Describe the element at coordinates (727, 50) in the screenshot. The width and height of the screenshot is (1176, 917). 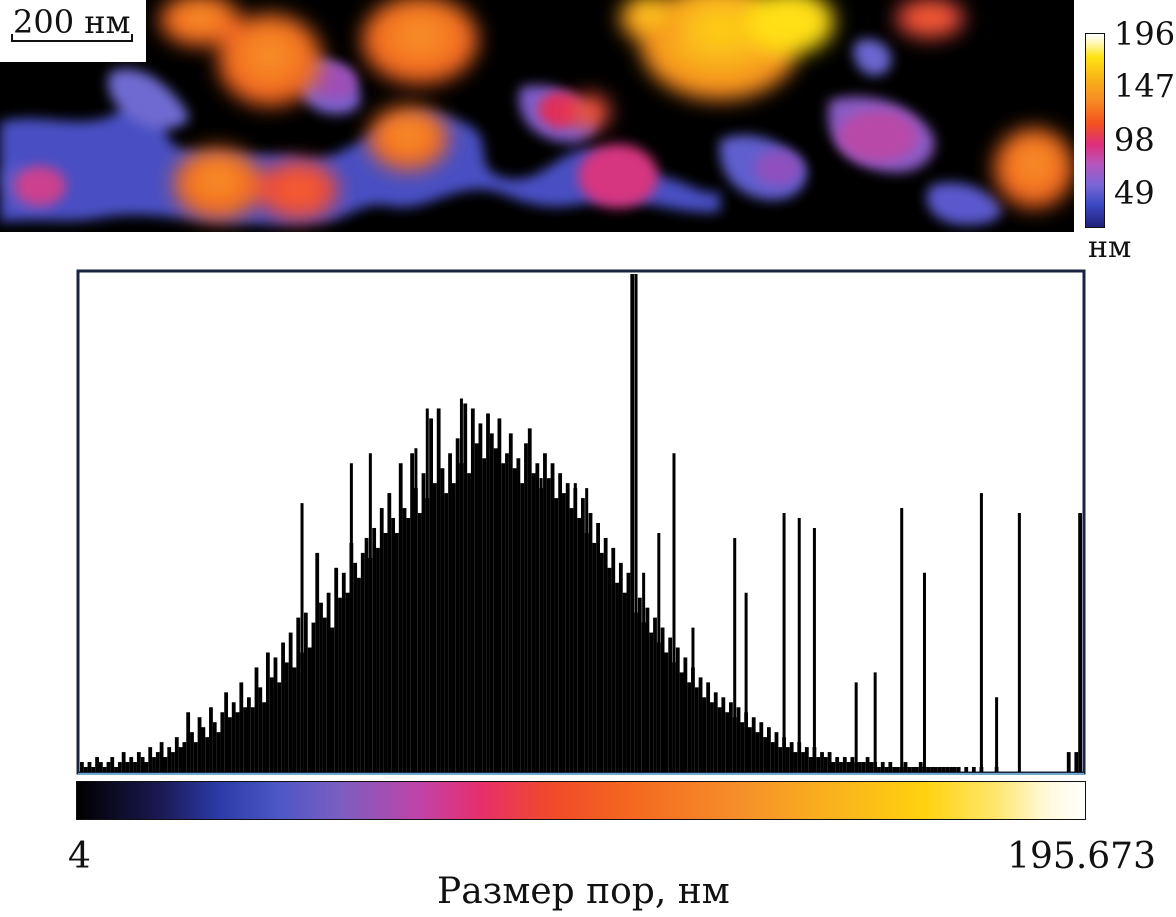
I see `largest-pore-regions` at that location.